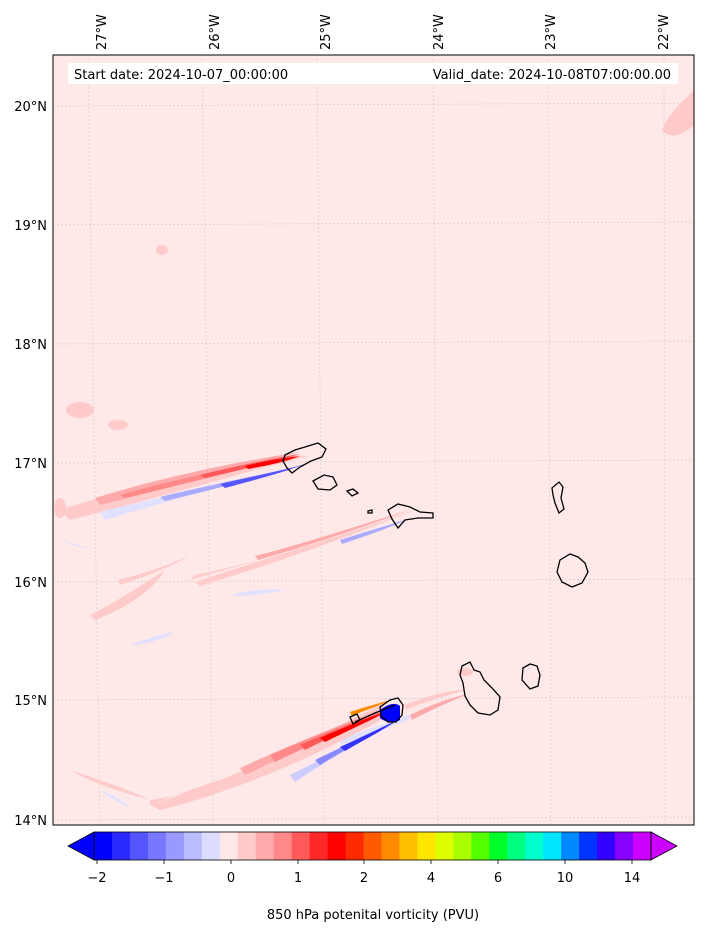 The width and height of the screenshot is (703, 935). What do you see at coordinates (391, 710) in the screenshot?
I see `island-fogo` at bounding box center [391, 710].